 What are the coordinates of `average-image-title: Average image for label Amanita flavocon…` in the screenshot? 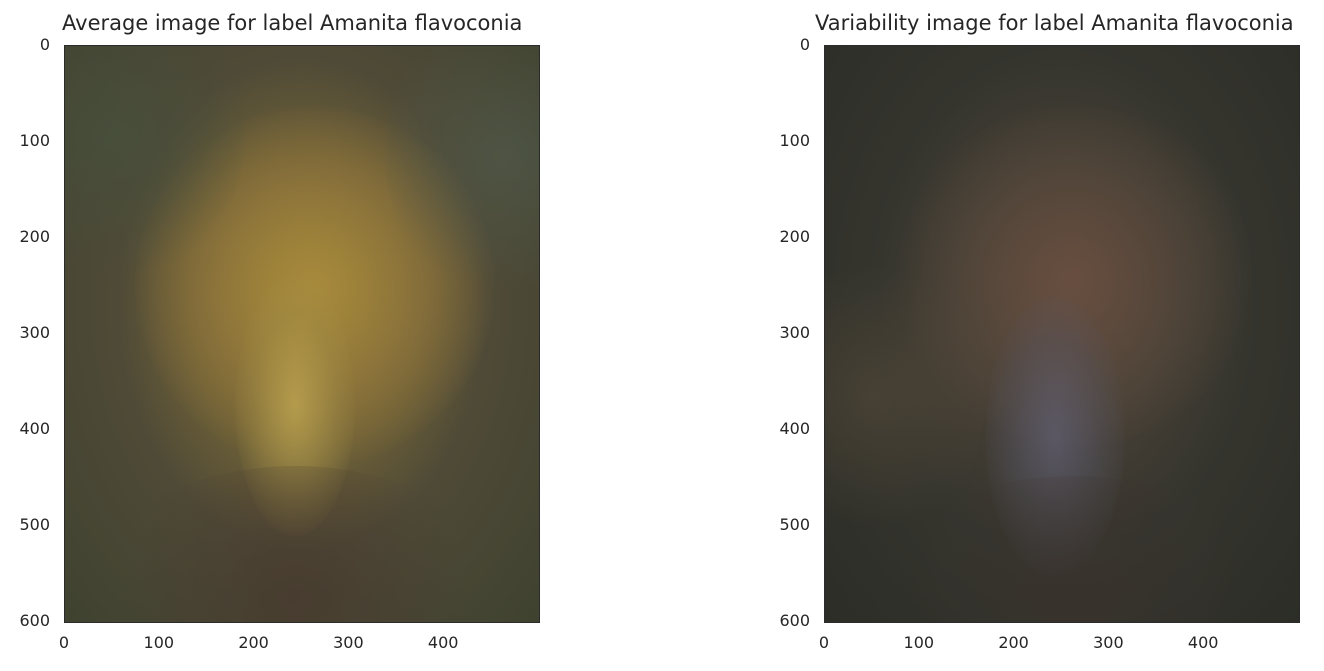 It's located at (292, 23).